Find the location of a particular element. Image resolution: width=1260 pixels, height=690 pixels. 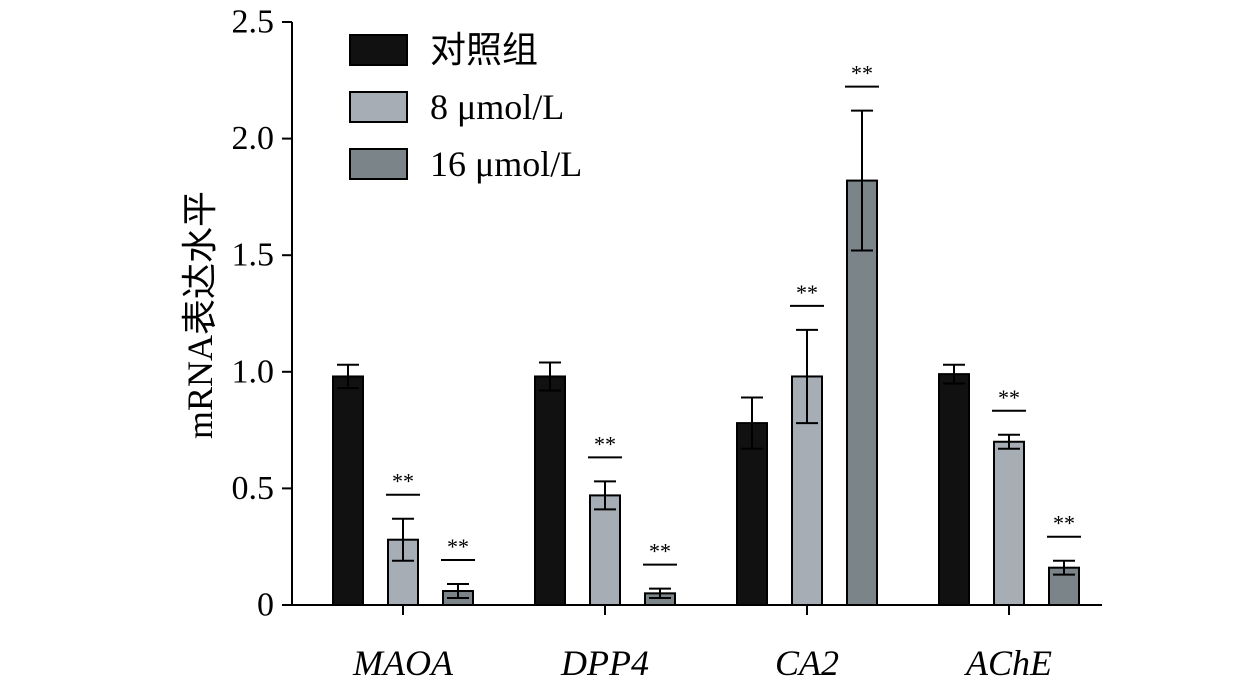

legend-label: 8 μmol/L is located at coordinates (497, 107).